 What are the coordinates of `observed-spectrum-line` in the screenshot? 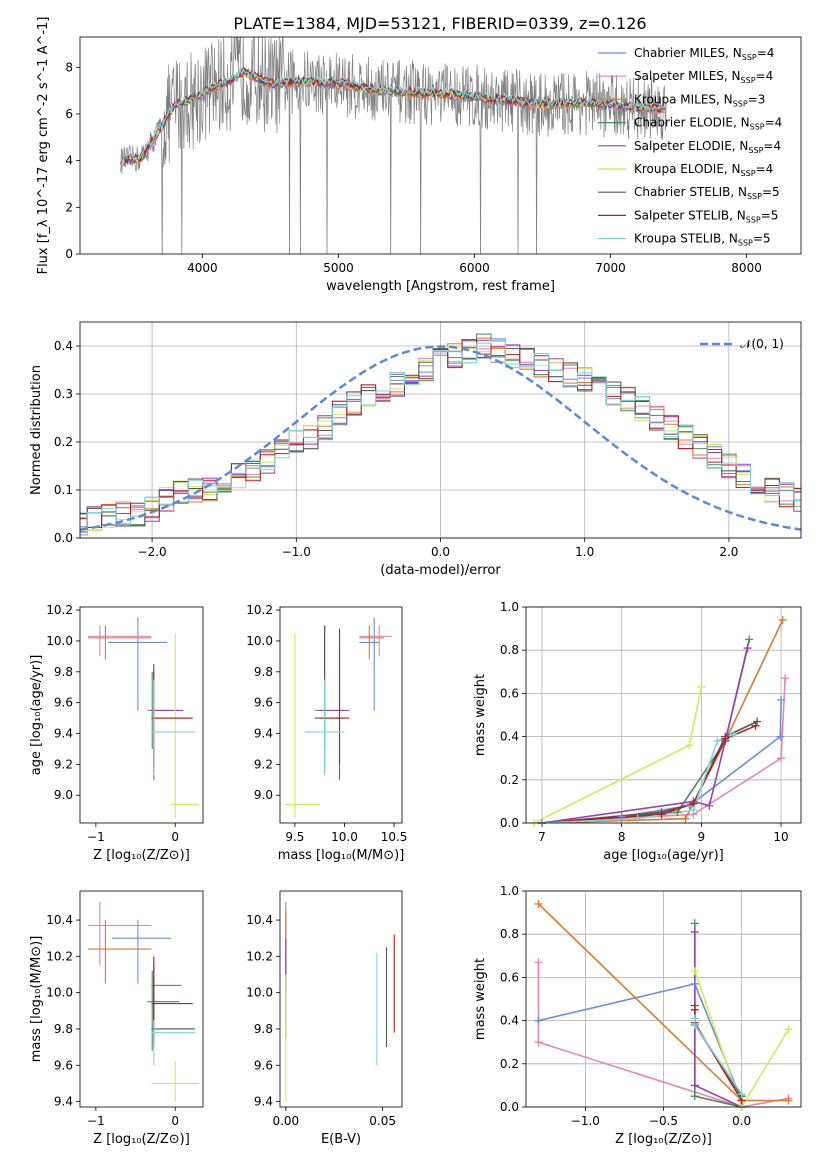 It's located at (393, 145).